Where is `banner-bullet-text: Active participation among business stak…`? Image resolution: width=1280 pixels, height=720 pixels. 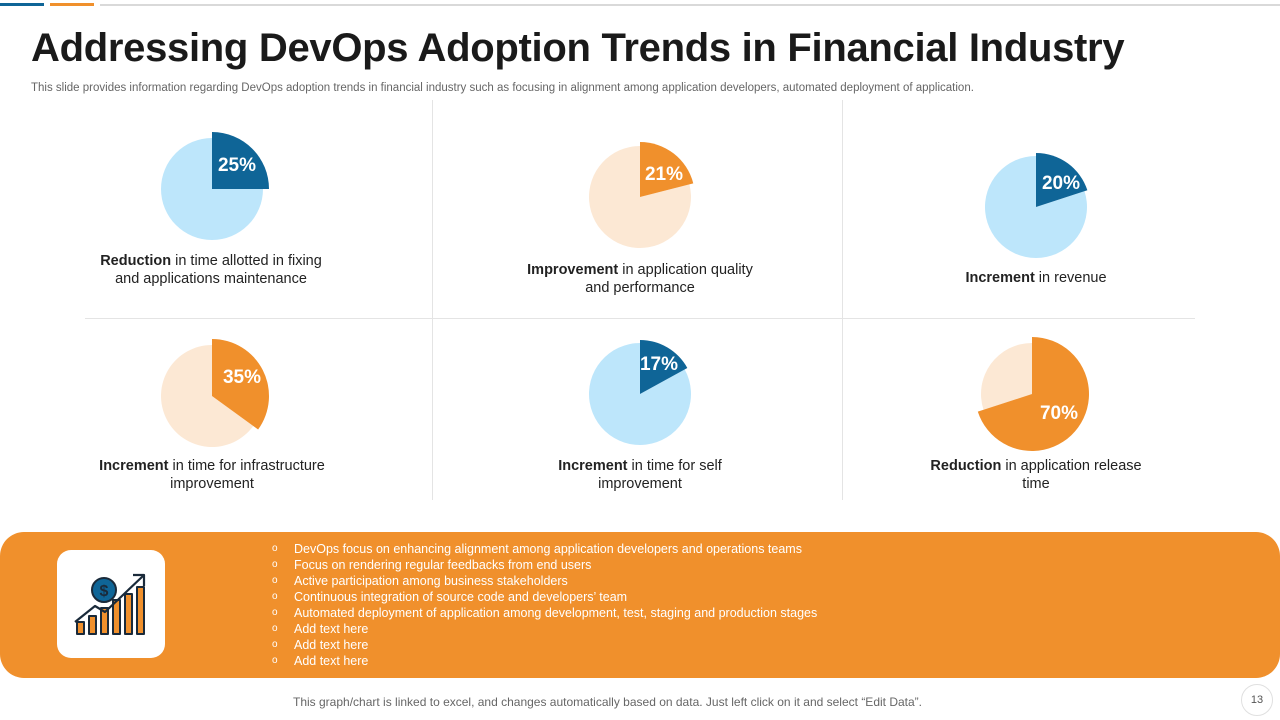 banner-bullet-text: Active participation among business stak… is located at coordinates (431, 581).